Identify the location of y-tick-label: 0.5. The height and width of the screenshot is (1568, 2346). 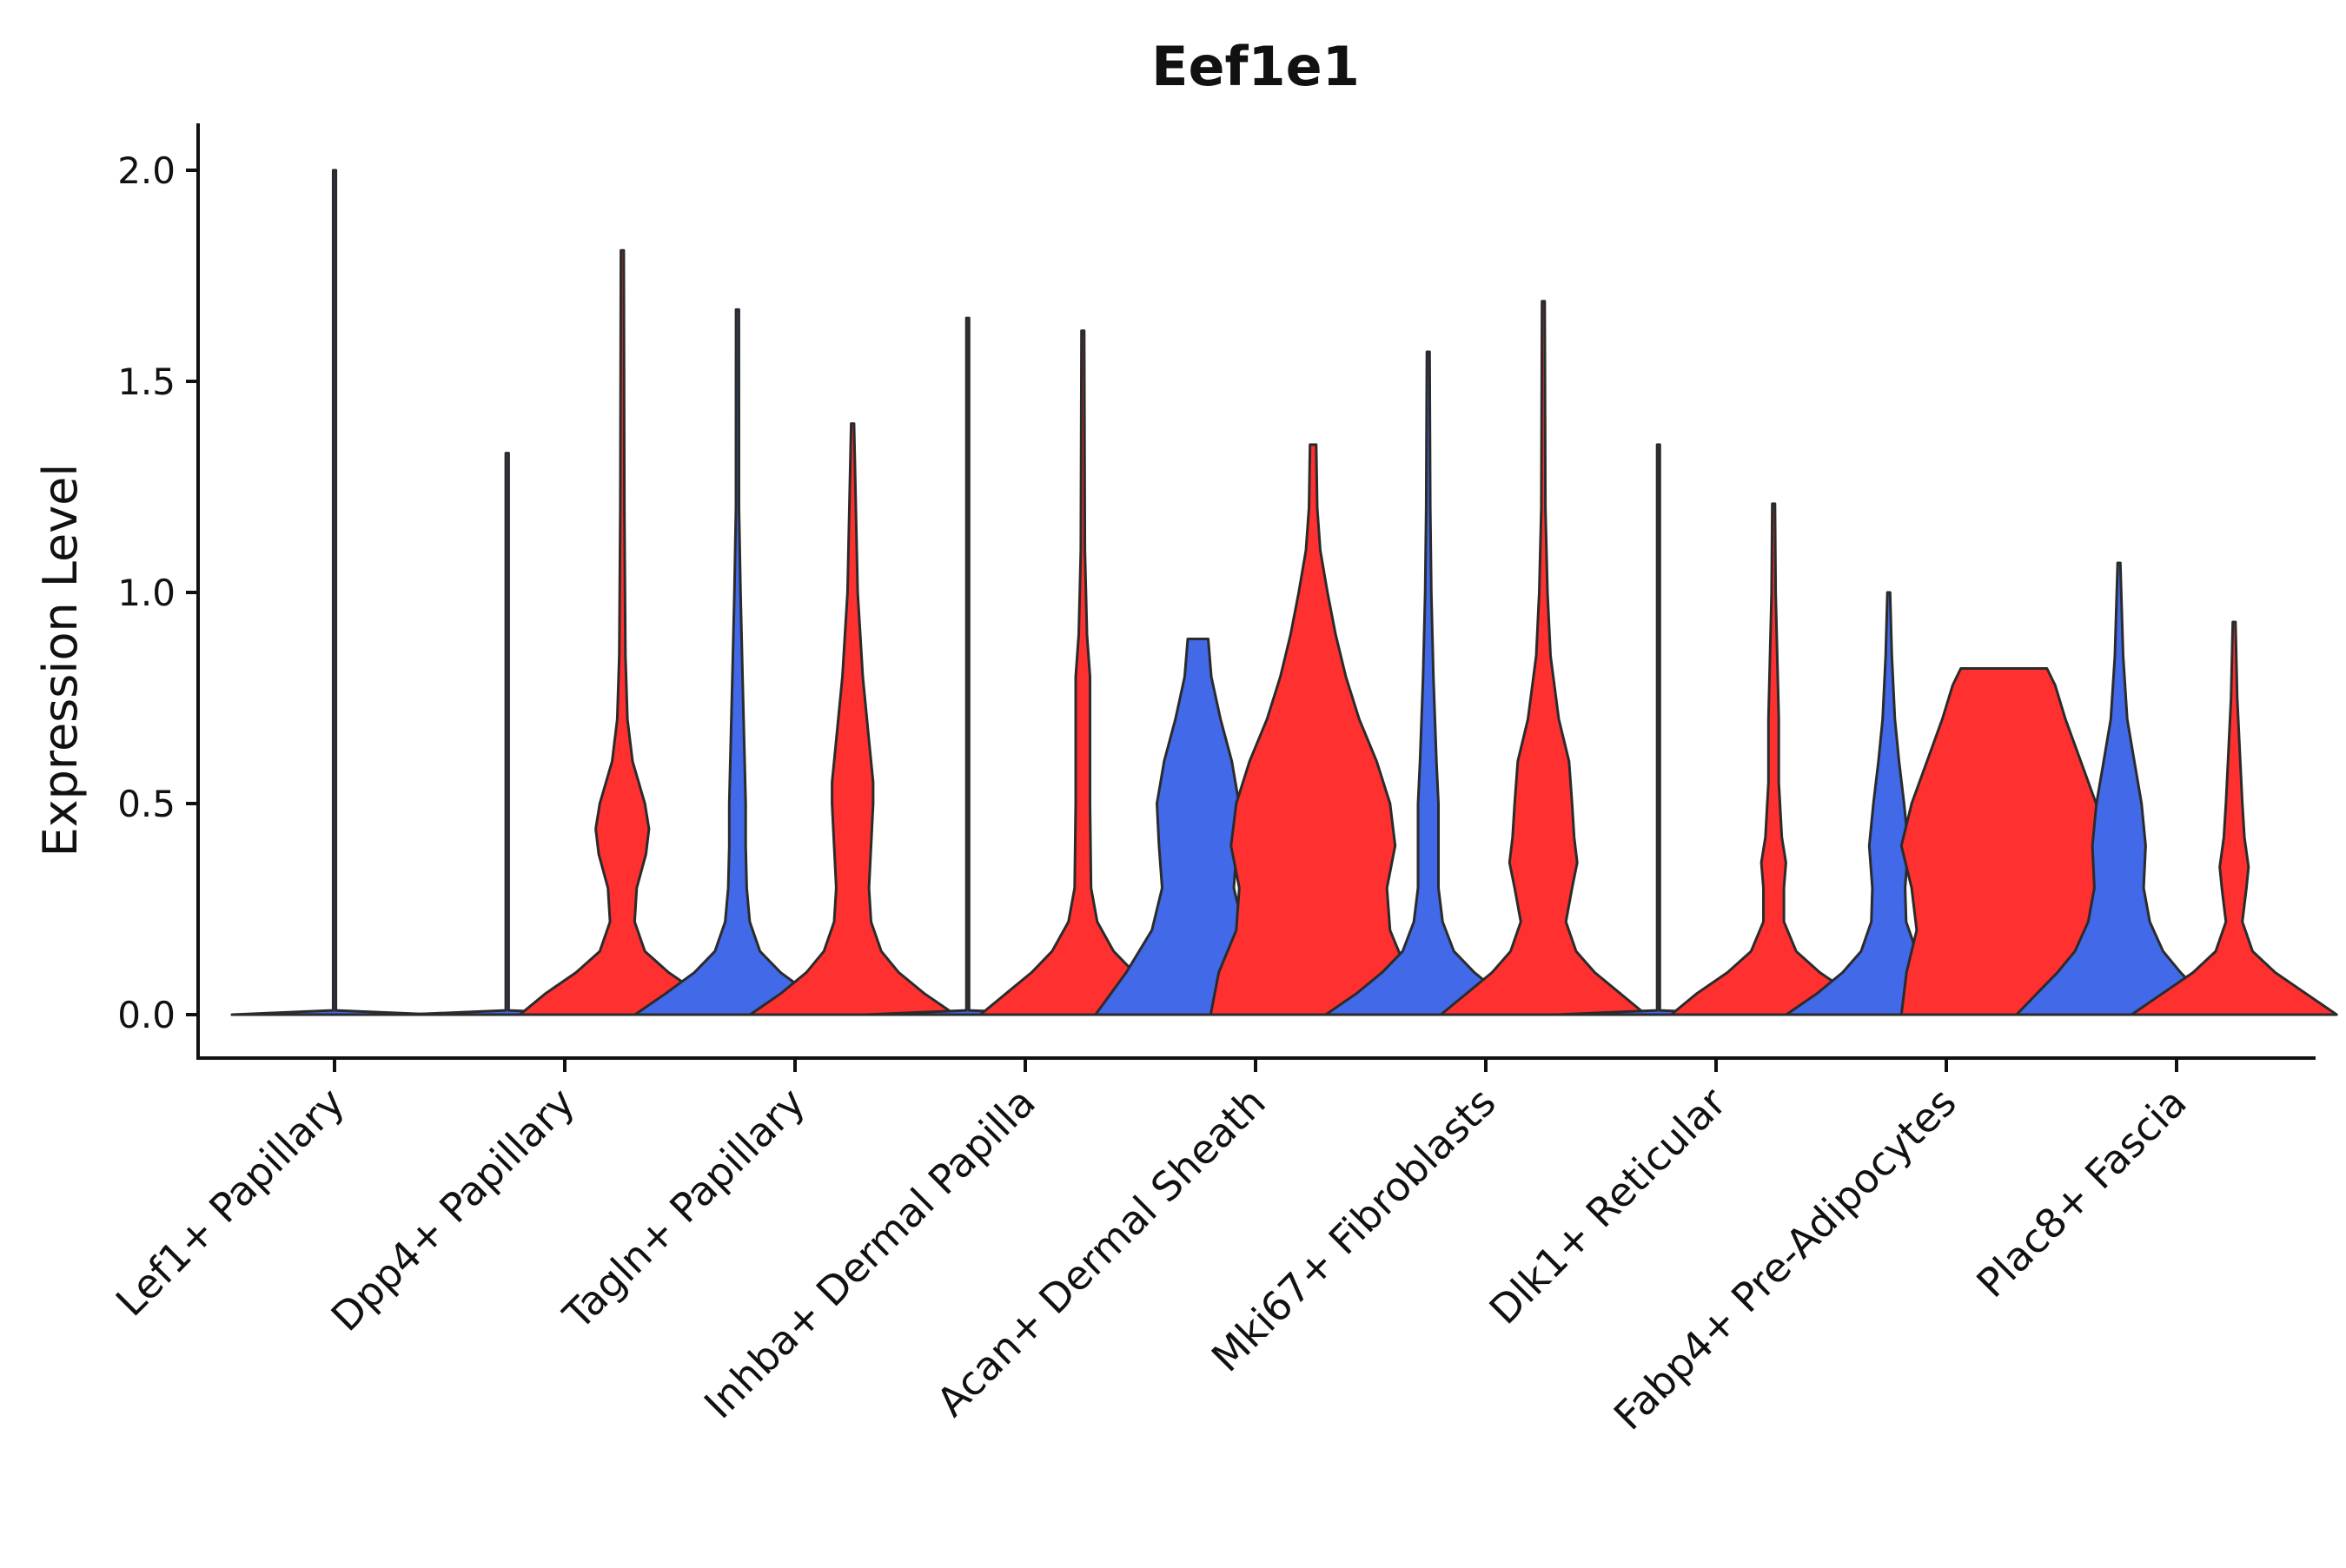
(146, 804).